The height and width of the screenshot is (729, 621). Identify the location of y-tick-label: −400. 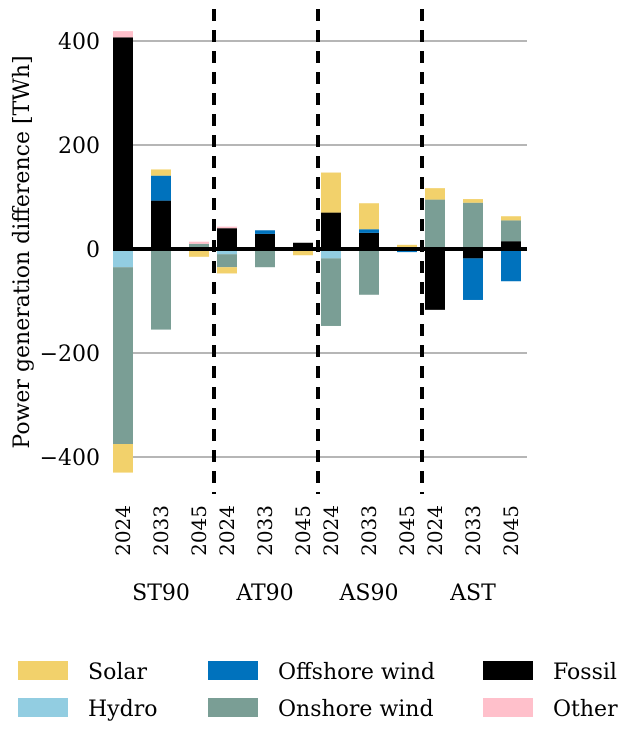
(70, 458).